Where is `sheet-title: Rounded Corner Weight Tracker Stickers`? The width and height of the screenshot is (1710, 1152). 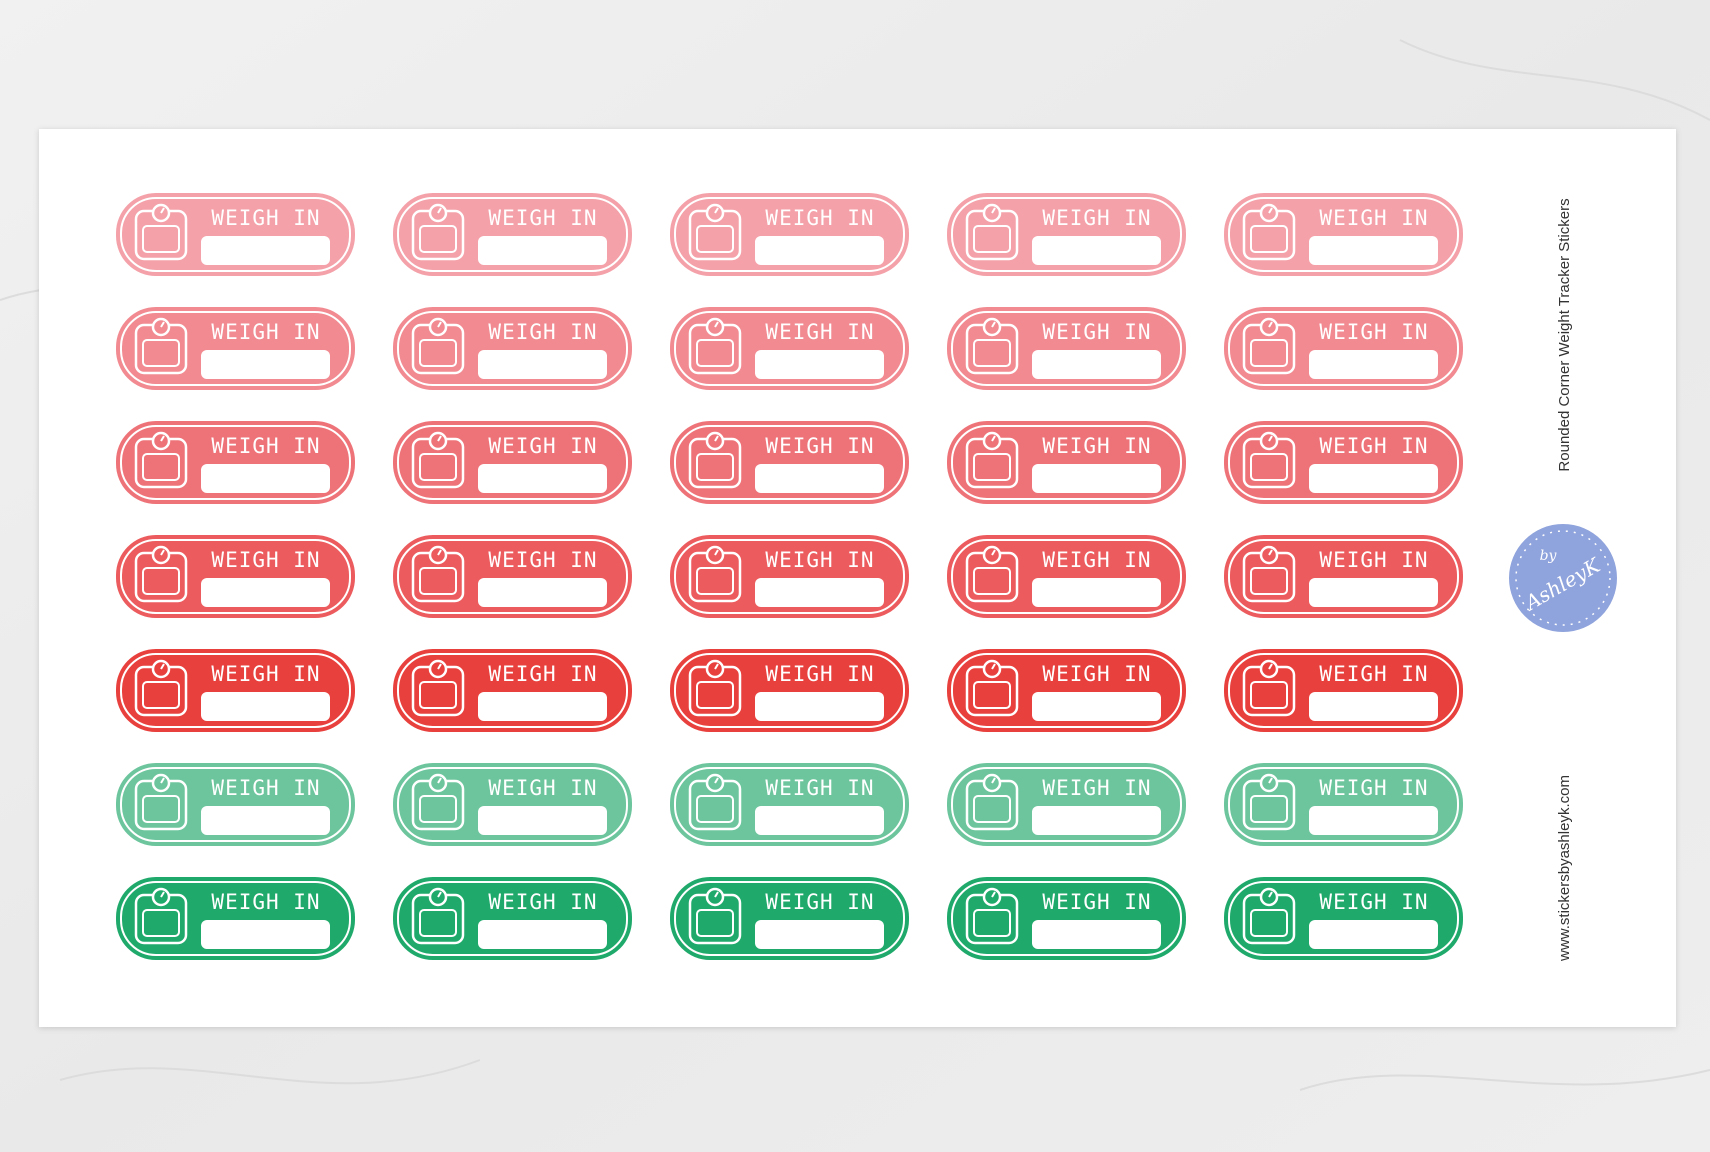
sheet-title: Rounded Corner Weight Tracker Stickers is located at coordinates (1564, 334).